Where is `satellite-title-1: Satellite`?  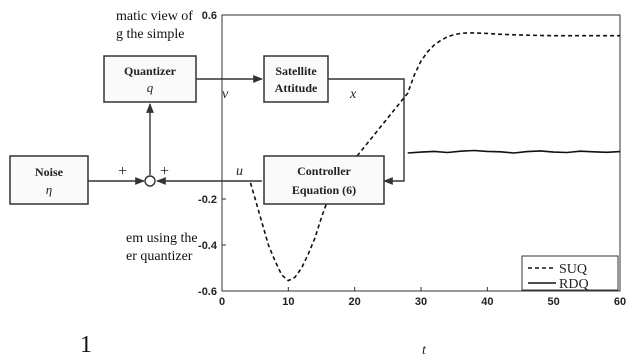 satellite-title-1: Satellite is located at coordinates (296, 71).